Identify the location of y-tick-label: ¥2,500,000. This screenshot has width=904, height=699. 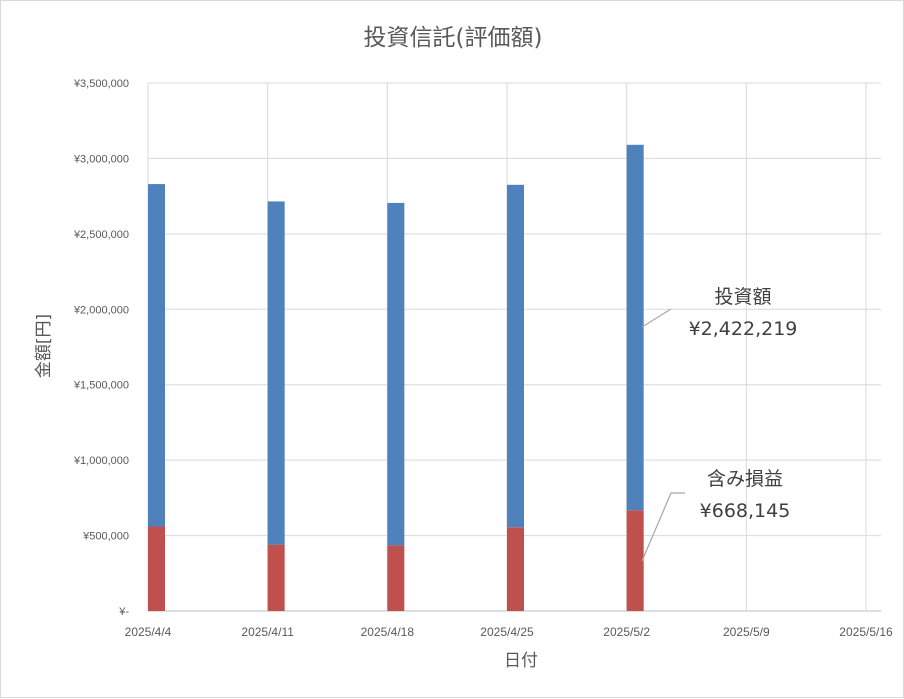
(101, 235).